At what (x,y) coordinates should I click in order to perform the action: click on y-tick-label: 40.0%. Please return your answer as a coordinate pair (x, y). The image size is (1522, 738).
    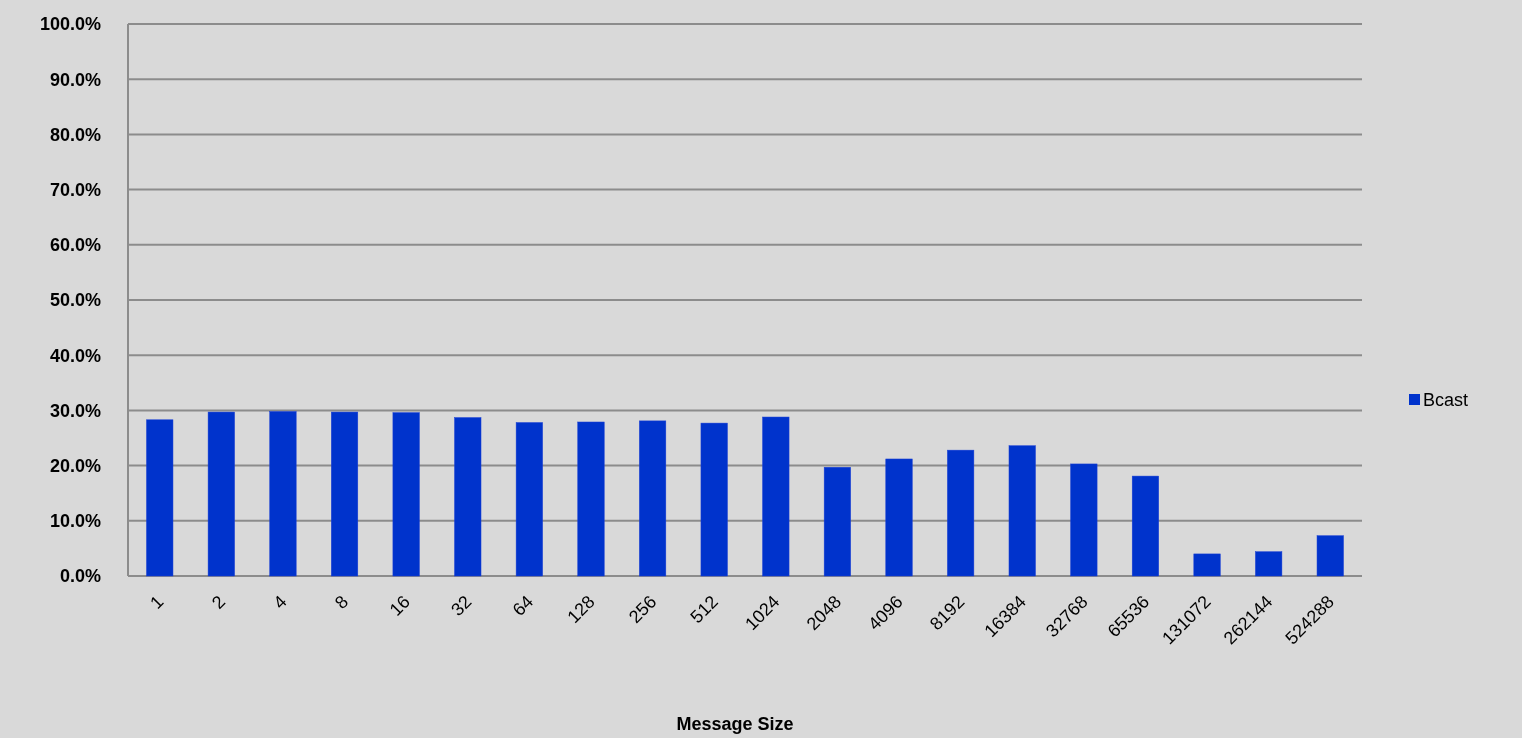
    Looking at the image, I should click on (75, 355).